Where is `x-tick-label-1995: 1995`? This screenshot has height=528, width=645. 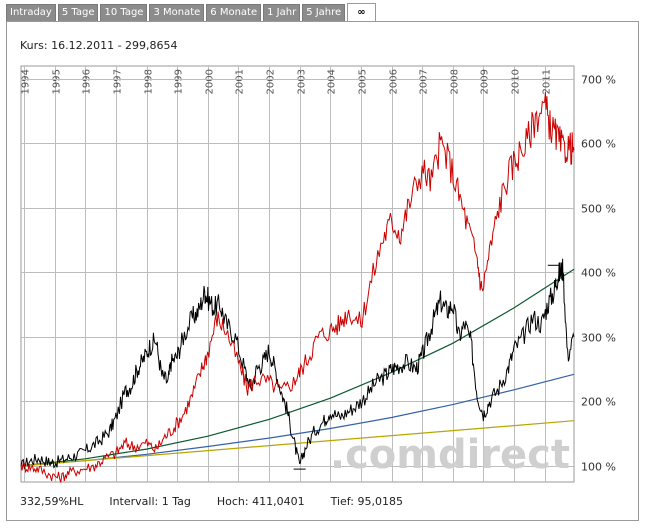 x-tick-label-1995: 1995 is located at coordinates (57, 81).